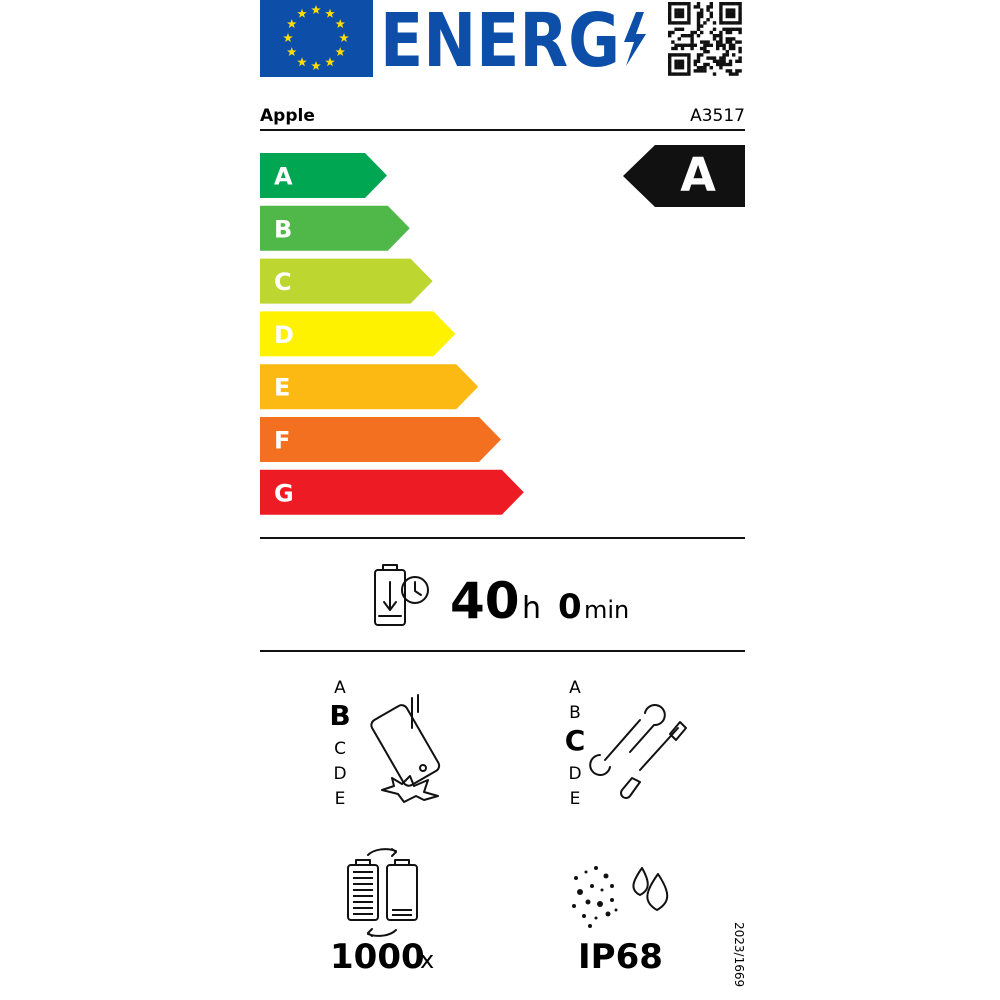  Describe the element at coordinates (339, 715) in the screenshot. I see `selected-class: B` at that location.